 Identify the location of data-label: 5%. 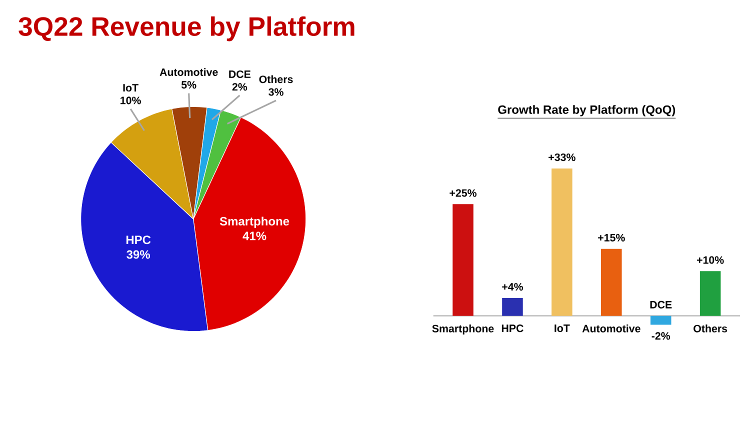
(188, 85).